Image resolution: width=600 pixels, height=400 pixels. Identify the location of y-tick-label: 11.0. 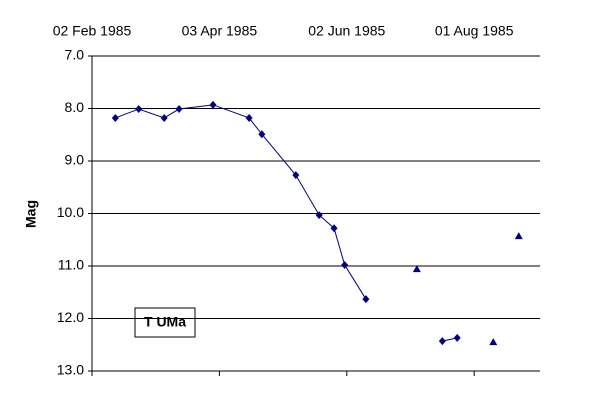
(71, 265).